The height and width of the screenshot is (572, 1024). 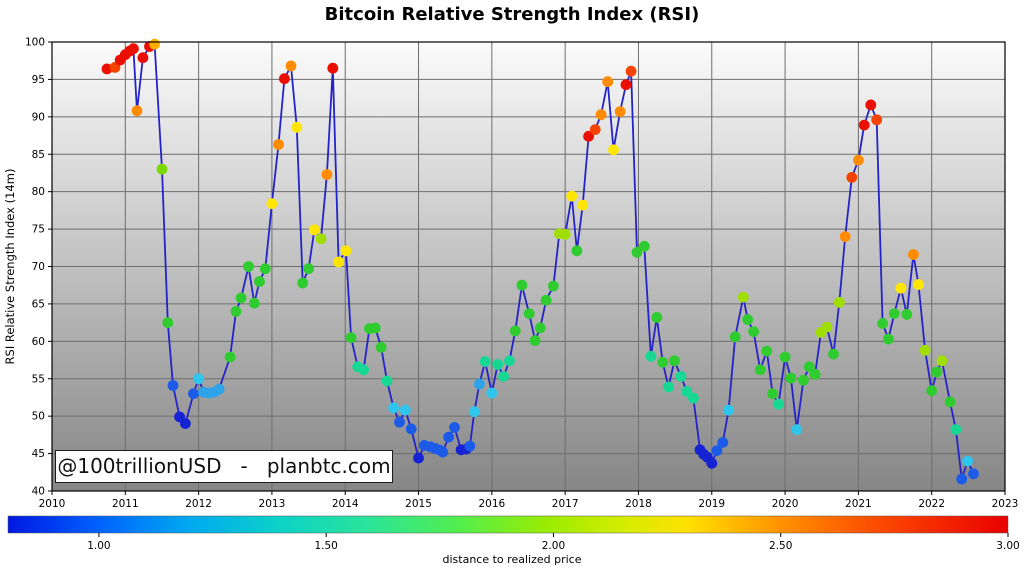 What do you see at coordinates (38, 80) in the screenshot?
I see `y-tick-label: 95` at bounding box center [38, 80].